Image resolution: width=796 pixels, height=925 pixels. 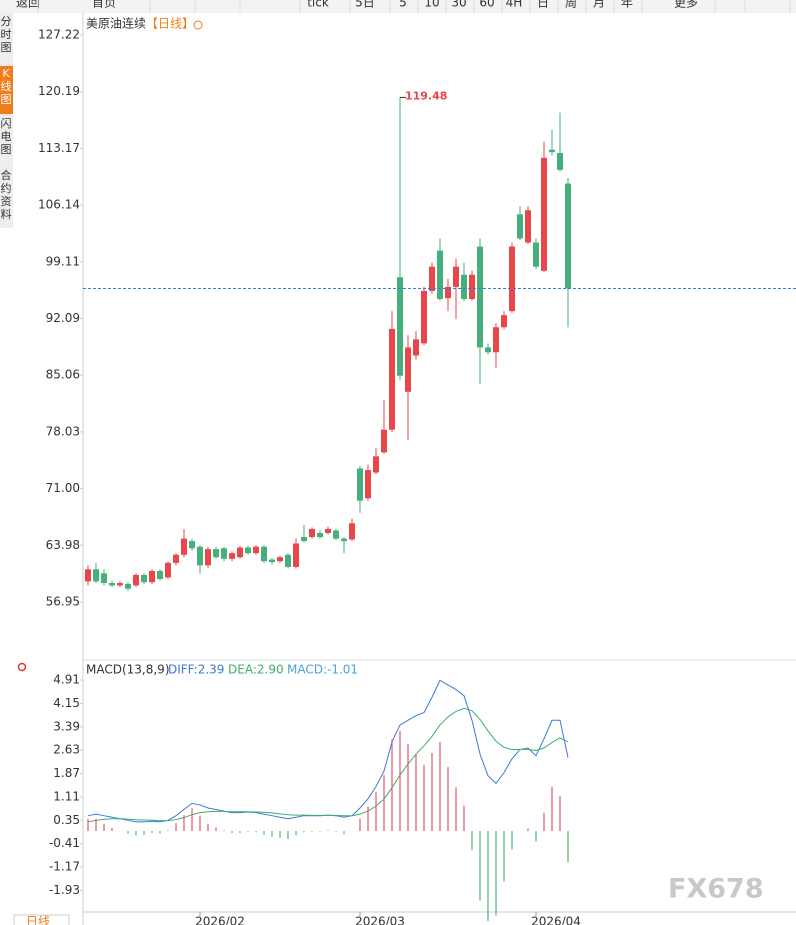 I want to click on y-tick-label: 1.87, so click(x=66, y=773).